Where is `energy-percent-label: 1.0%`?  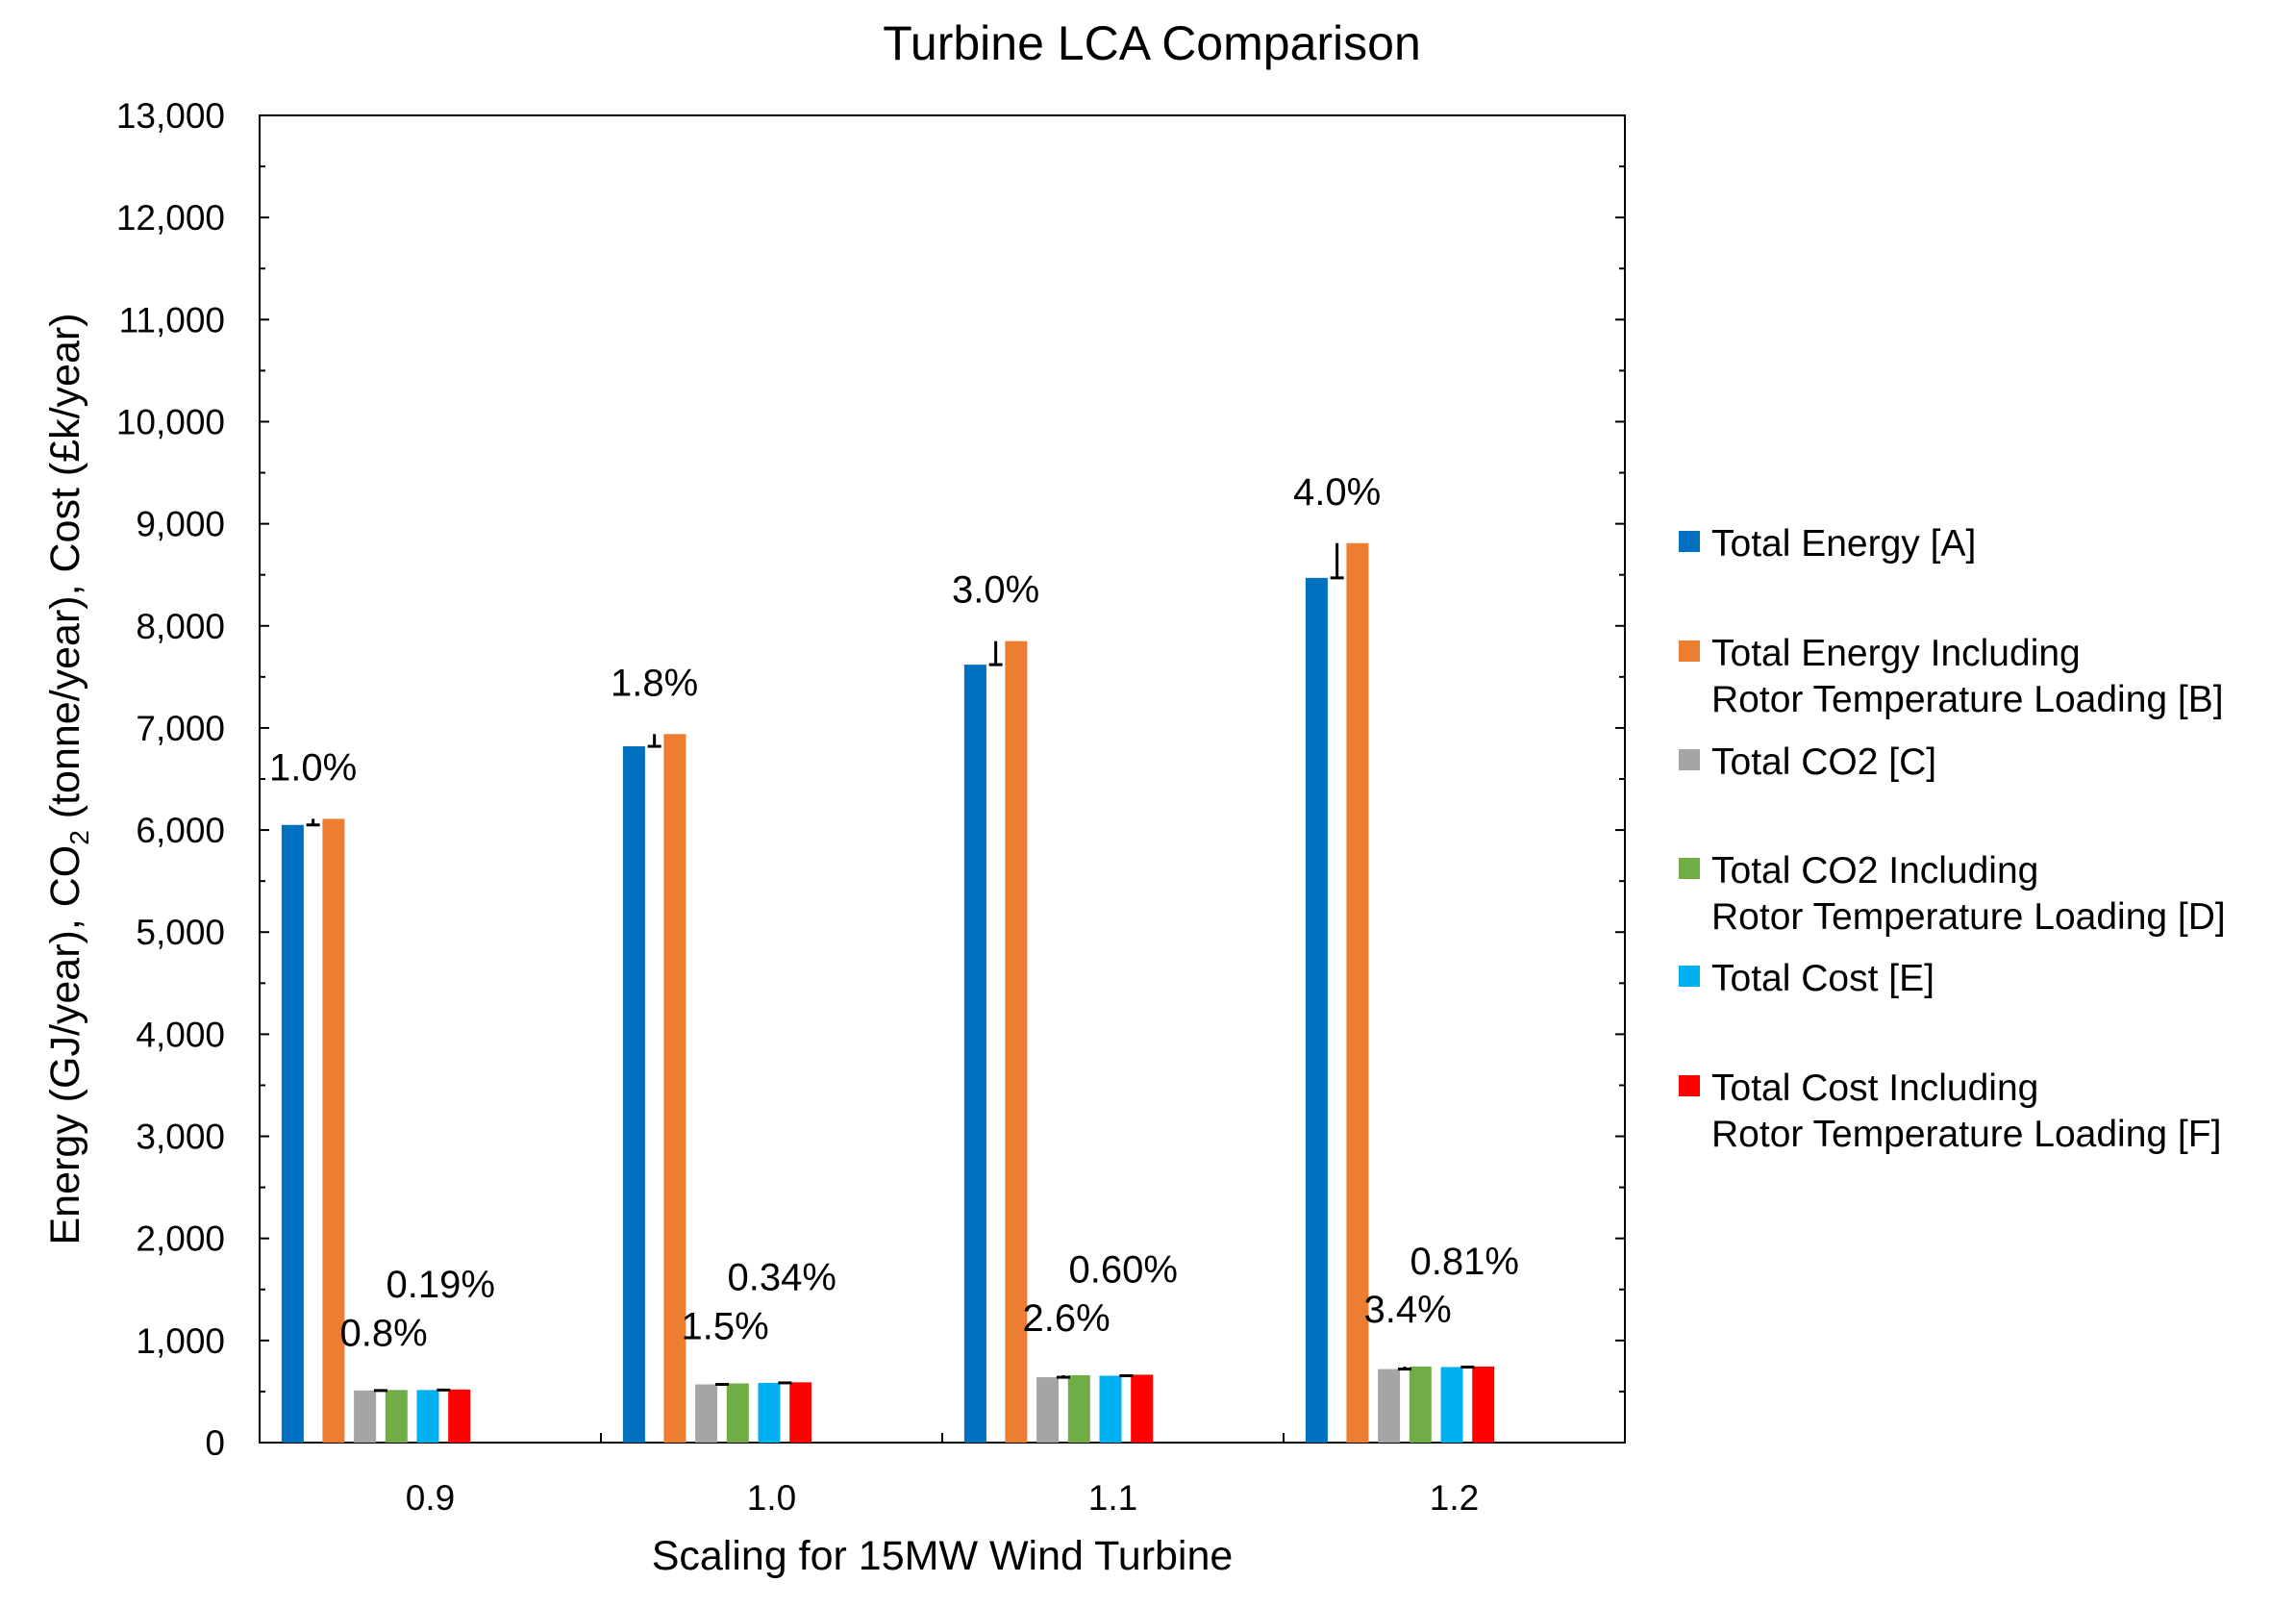
energy-percent-label: 1.0% is located at coordinates (313, 768).